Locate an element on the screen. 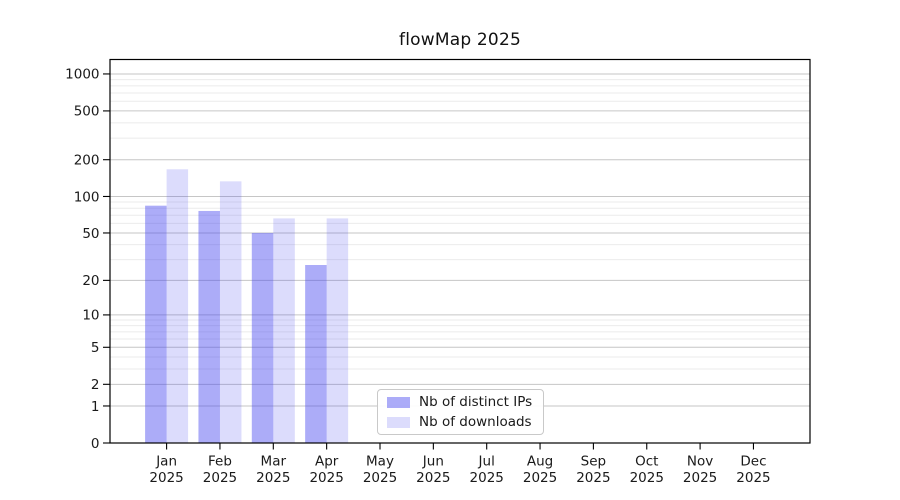  y-tick-label-2: 2 is located at coordinates (95, 385).